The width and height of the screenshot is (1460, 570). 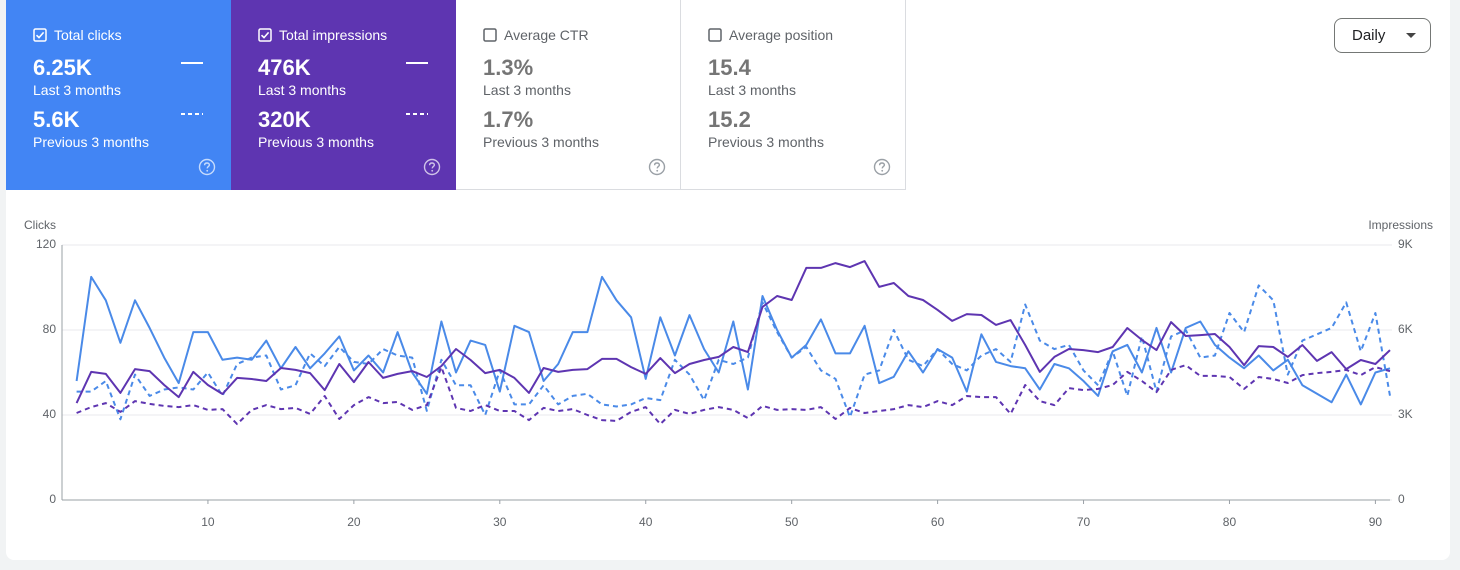 I want to click on y-tick-label: 0, so click(x=52, y=499).